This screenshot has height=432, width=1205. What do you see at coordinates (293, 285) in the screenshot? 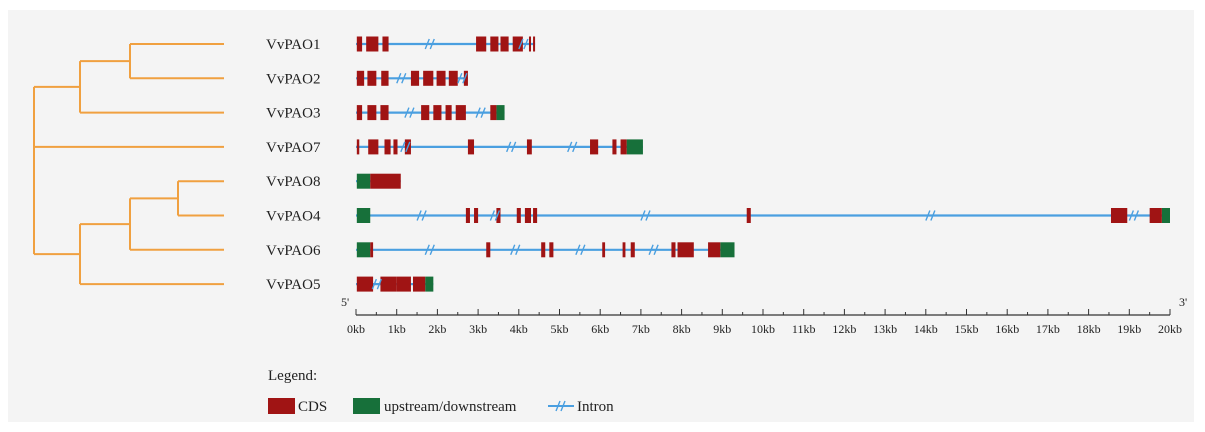
I see `gene-label: VvPAO5` at bounding box center [293, 285].